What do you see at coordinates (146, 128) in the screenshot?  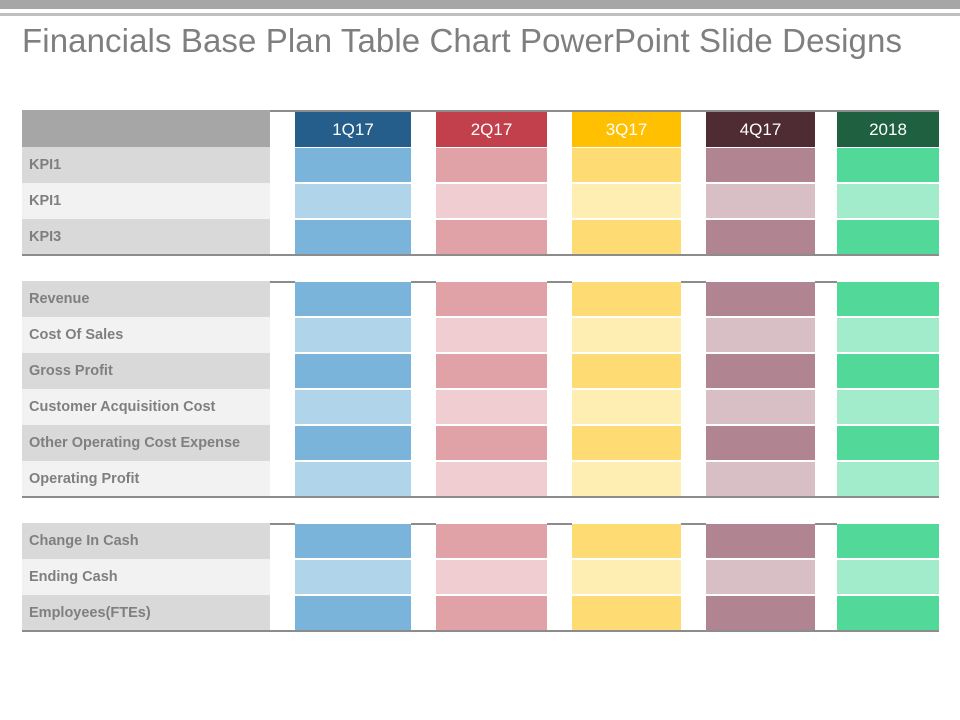 I see `header-label-cell` at bounding box center [146, 128].